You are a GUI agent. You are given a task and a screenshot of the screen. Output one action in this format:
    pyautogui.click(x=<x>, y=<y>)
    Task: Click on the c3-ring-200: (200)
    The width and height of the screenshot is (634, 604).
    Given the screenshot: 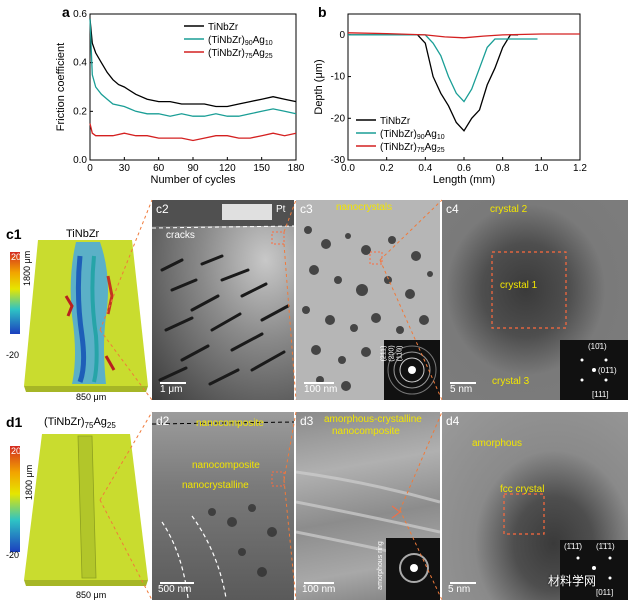 What is the action you would take?
    pyautogui.click(x=392, y=353)
    